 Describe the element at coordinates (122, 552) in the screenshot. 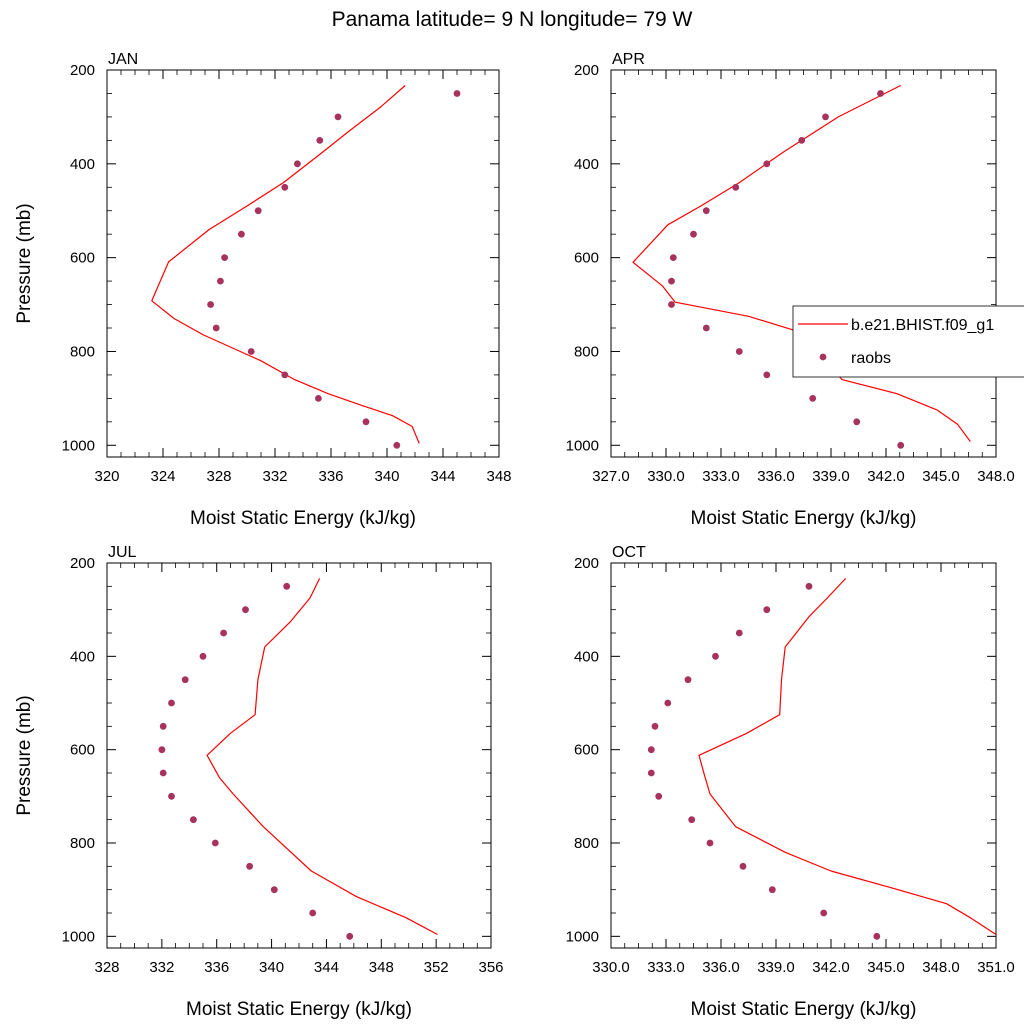

I see `panel-title-jul: JUL` at that location.